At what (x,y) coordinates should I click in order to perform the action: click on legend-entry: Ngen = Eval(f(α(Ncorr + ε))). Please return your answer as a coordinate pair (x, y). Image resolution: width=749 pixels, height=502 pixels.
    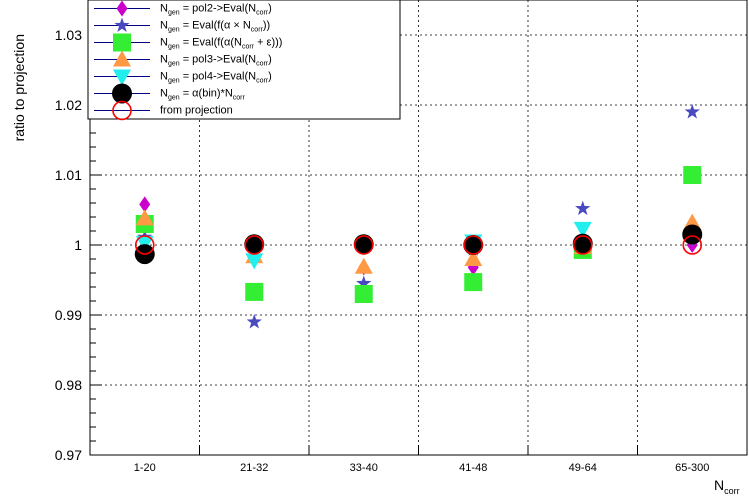
    Looking at the image, I should click on (221, 44).